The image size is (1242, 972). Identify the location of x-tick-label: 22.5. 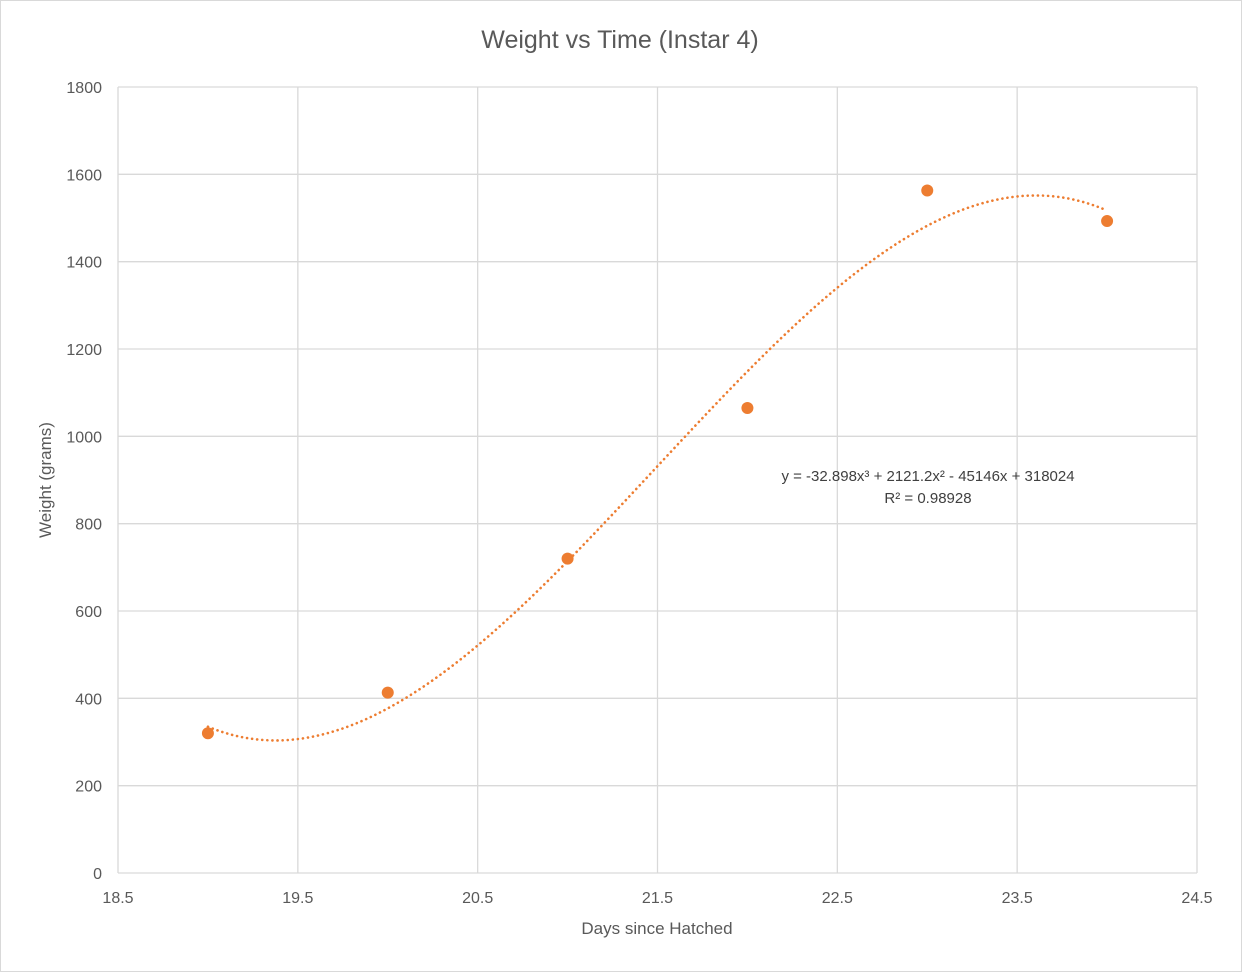
(837, 898).